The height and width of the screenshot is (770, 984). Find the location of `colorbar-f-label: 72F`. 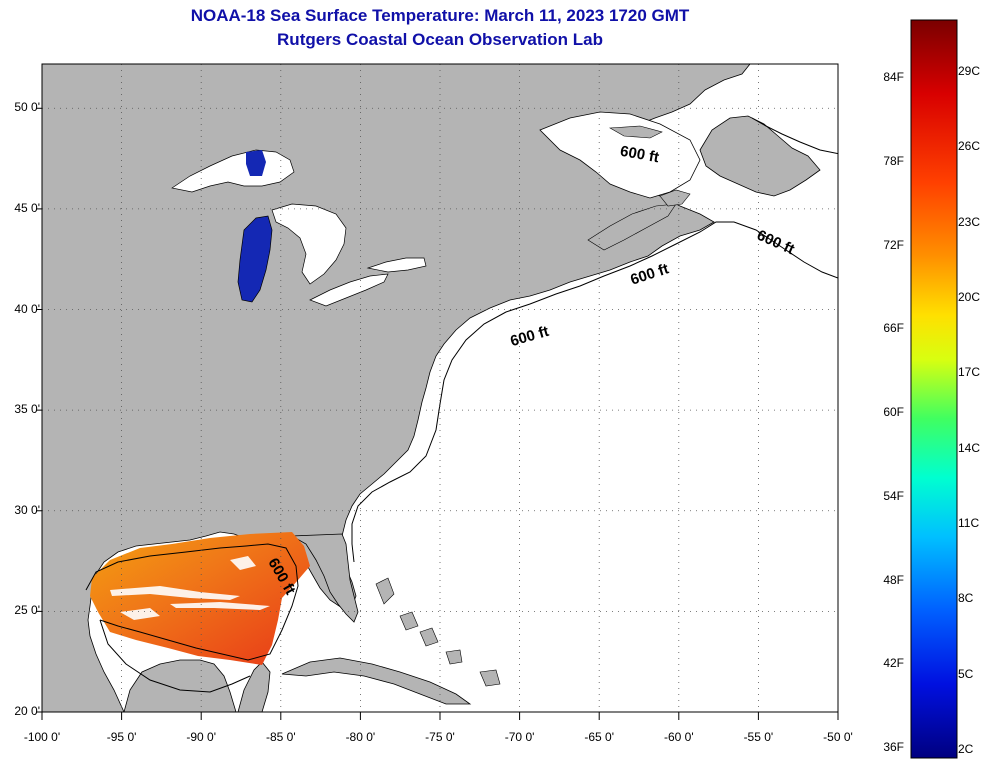

colorbar-f-label: 72F is located at coordinates (893, 244).